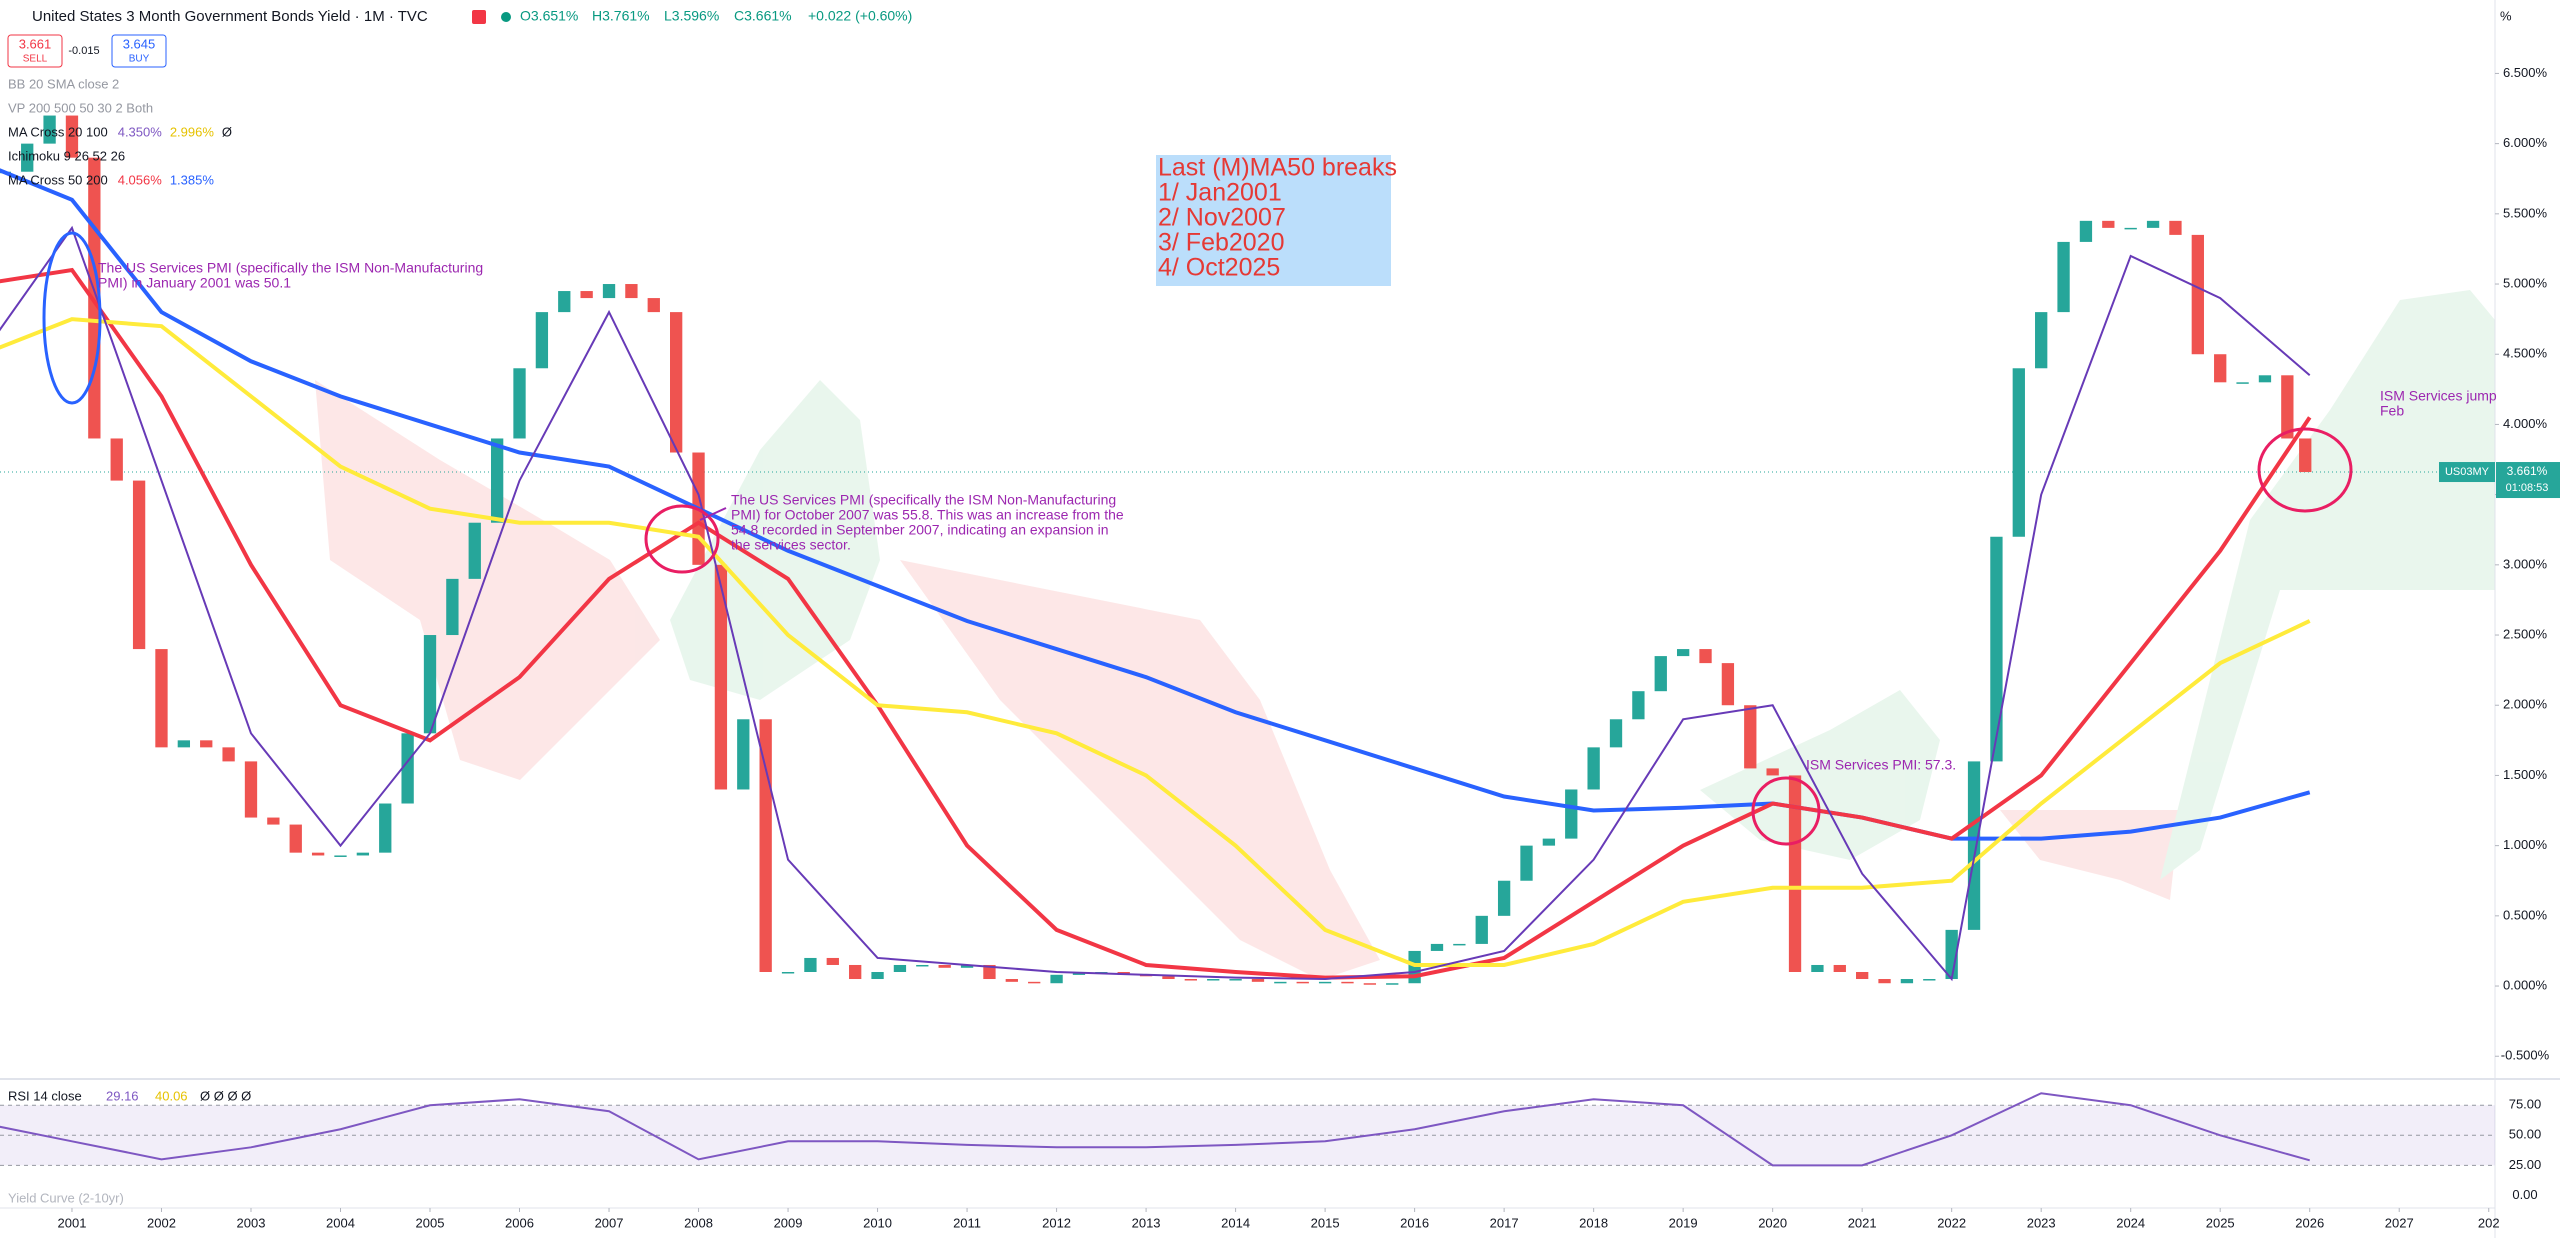 This screenshot has height=1243, width=2560. What do you see at coordinates (140, 179) in the screenshot?
I see `indicator-value: 4.056%` at bounding box center [140, 179].